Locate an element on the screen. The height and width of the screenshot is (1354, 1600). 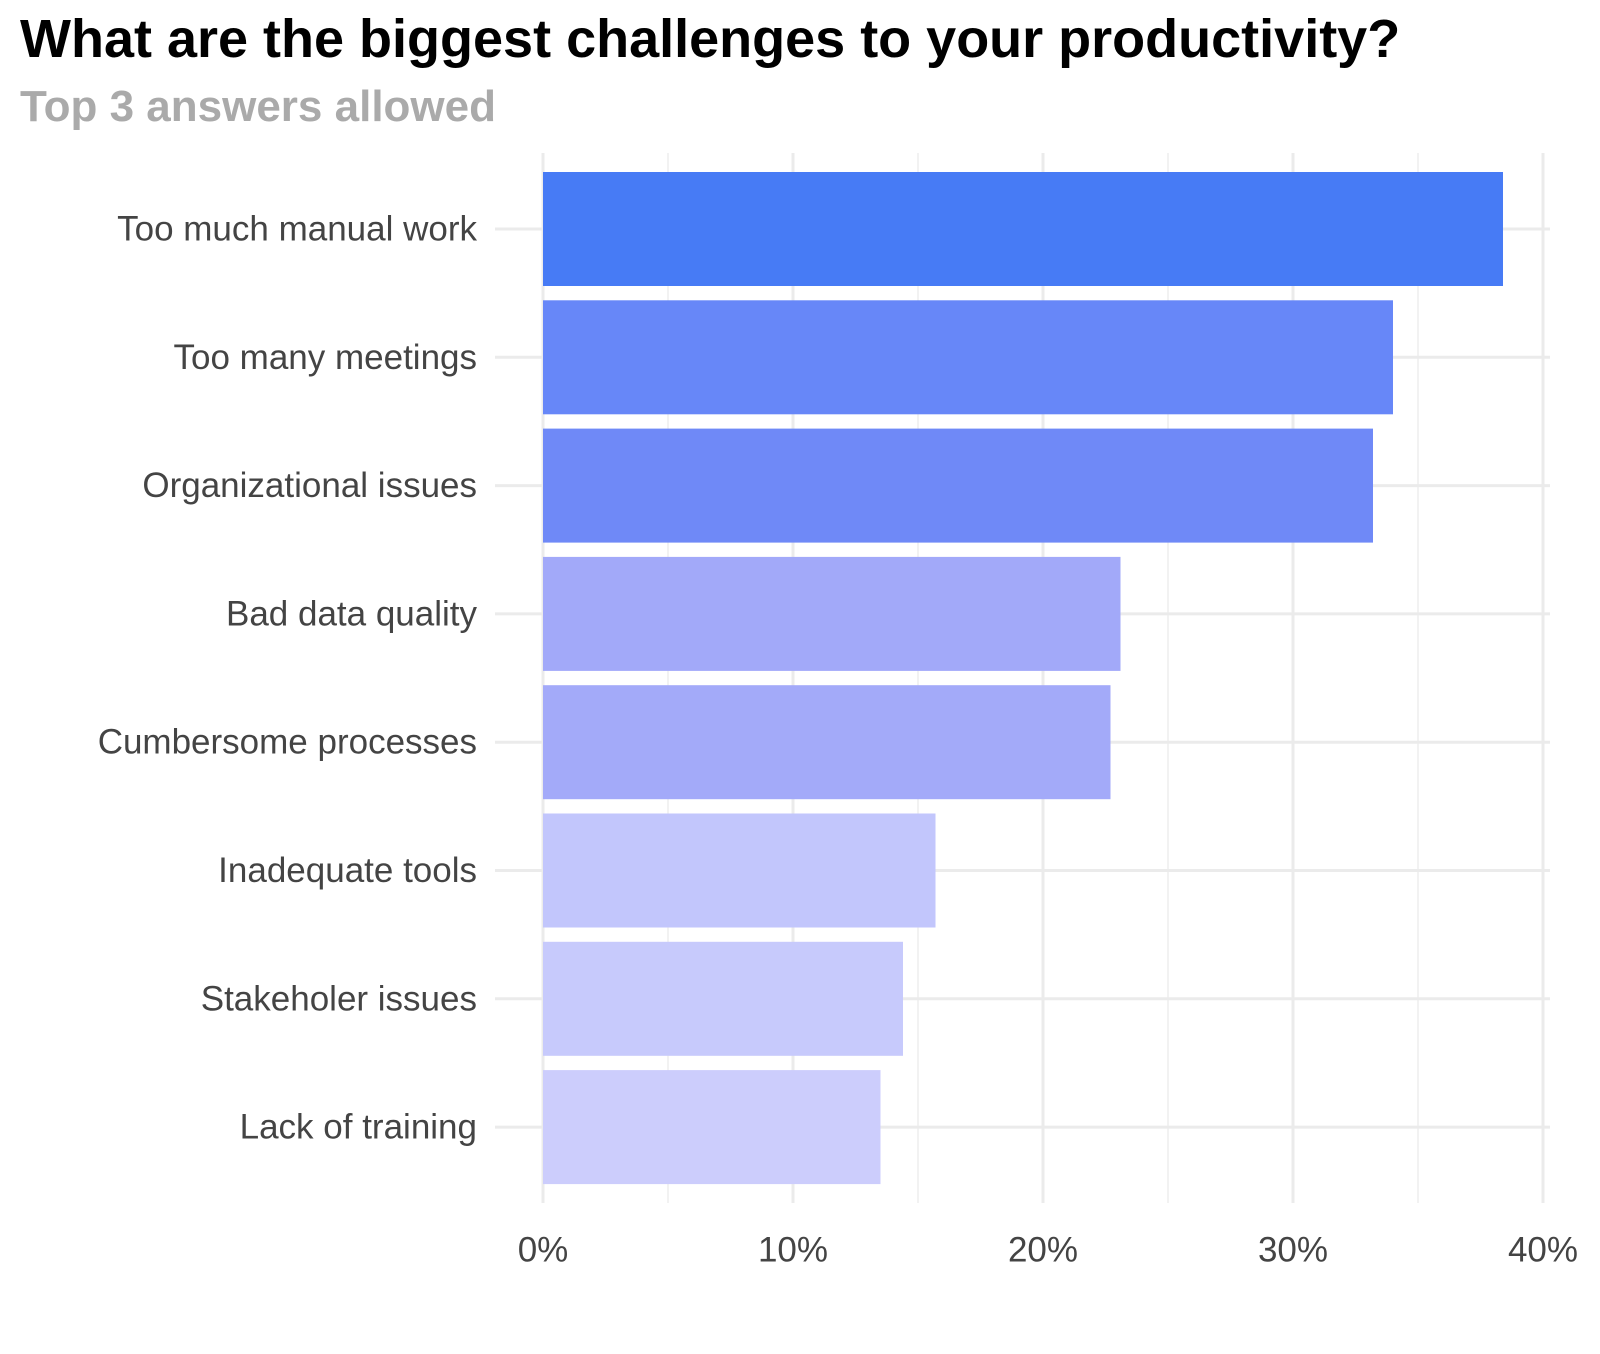
x-tick-label: 20% is located at coordinates (1043, 1250).